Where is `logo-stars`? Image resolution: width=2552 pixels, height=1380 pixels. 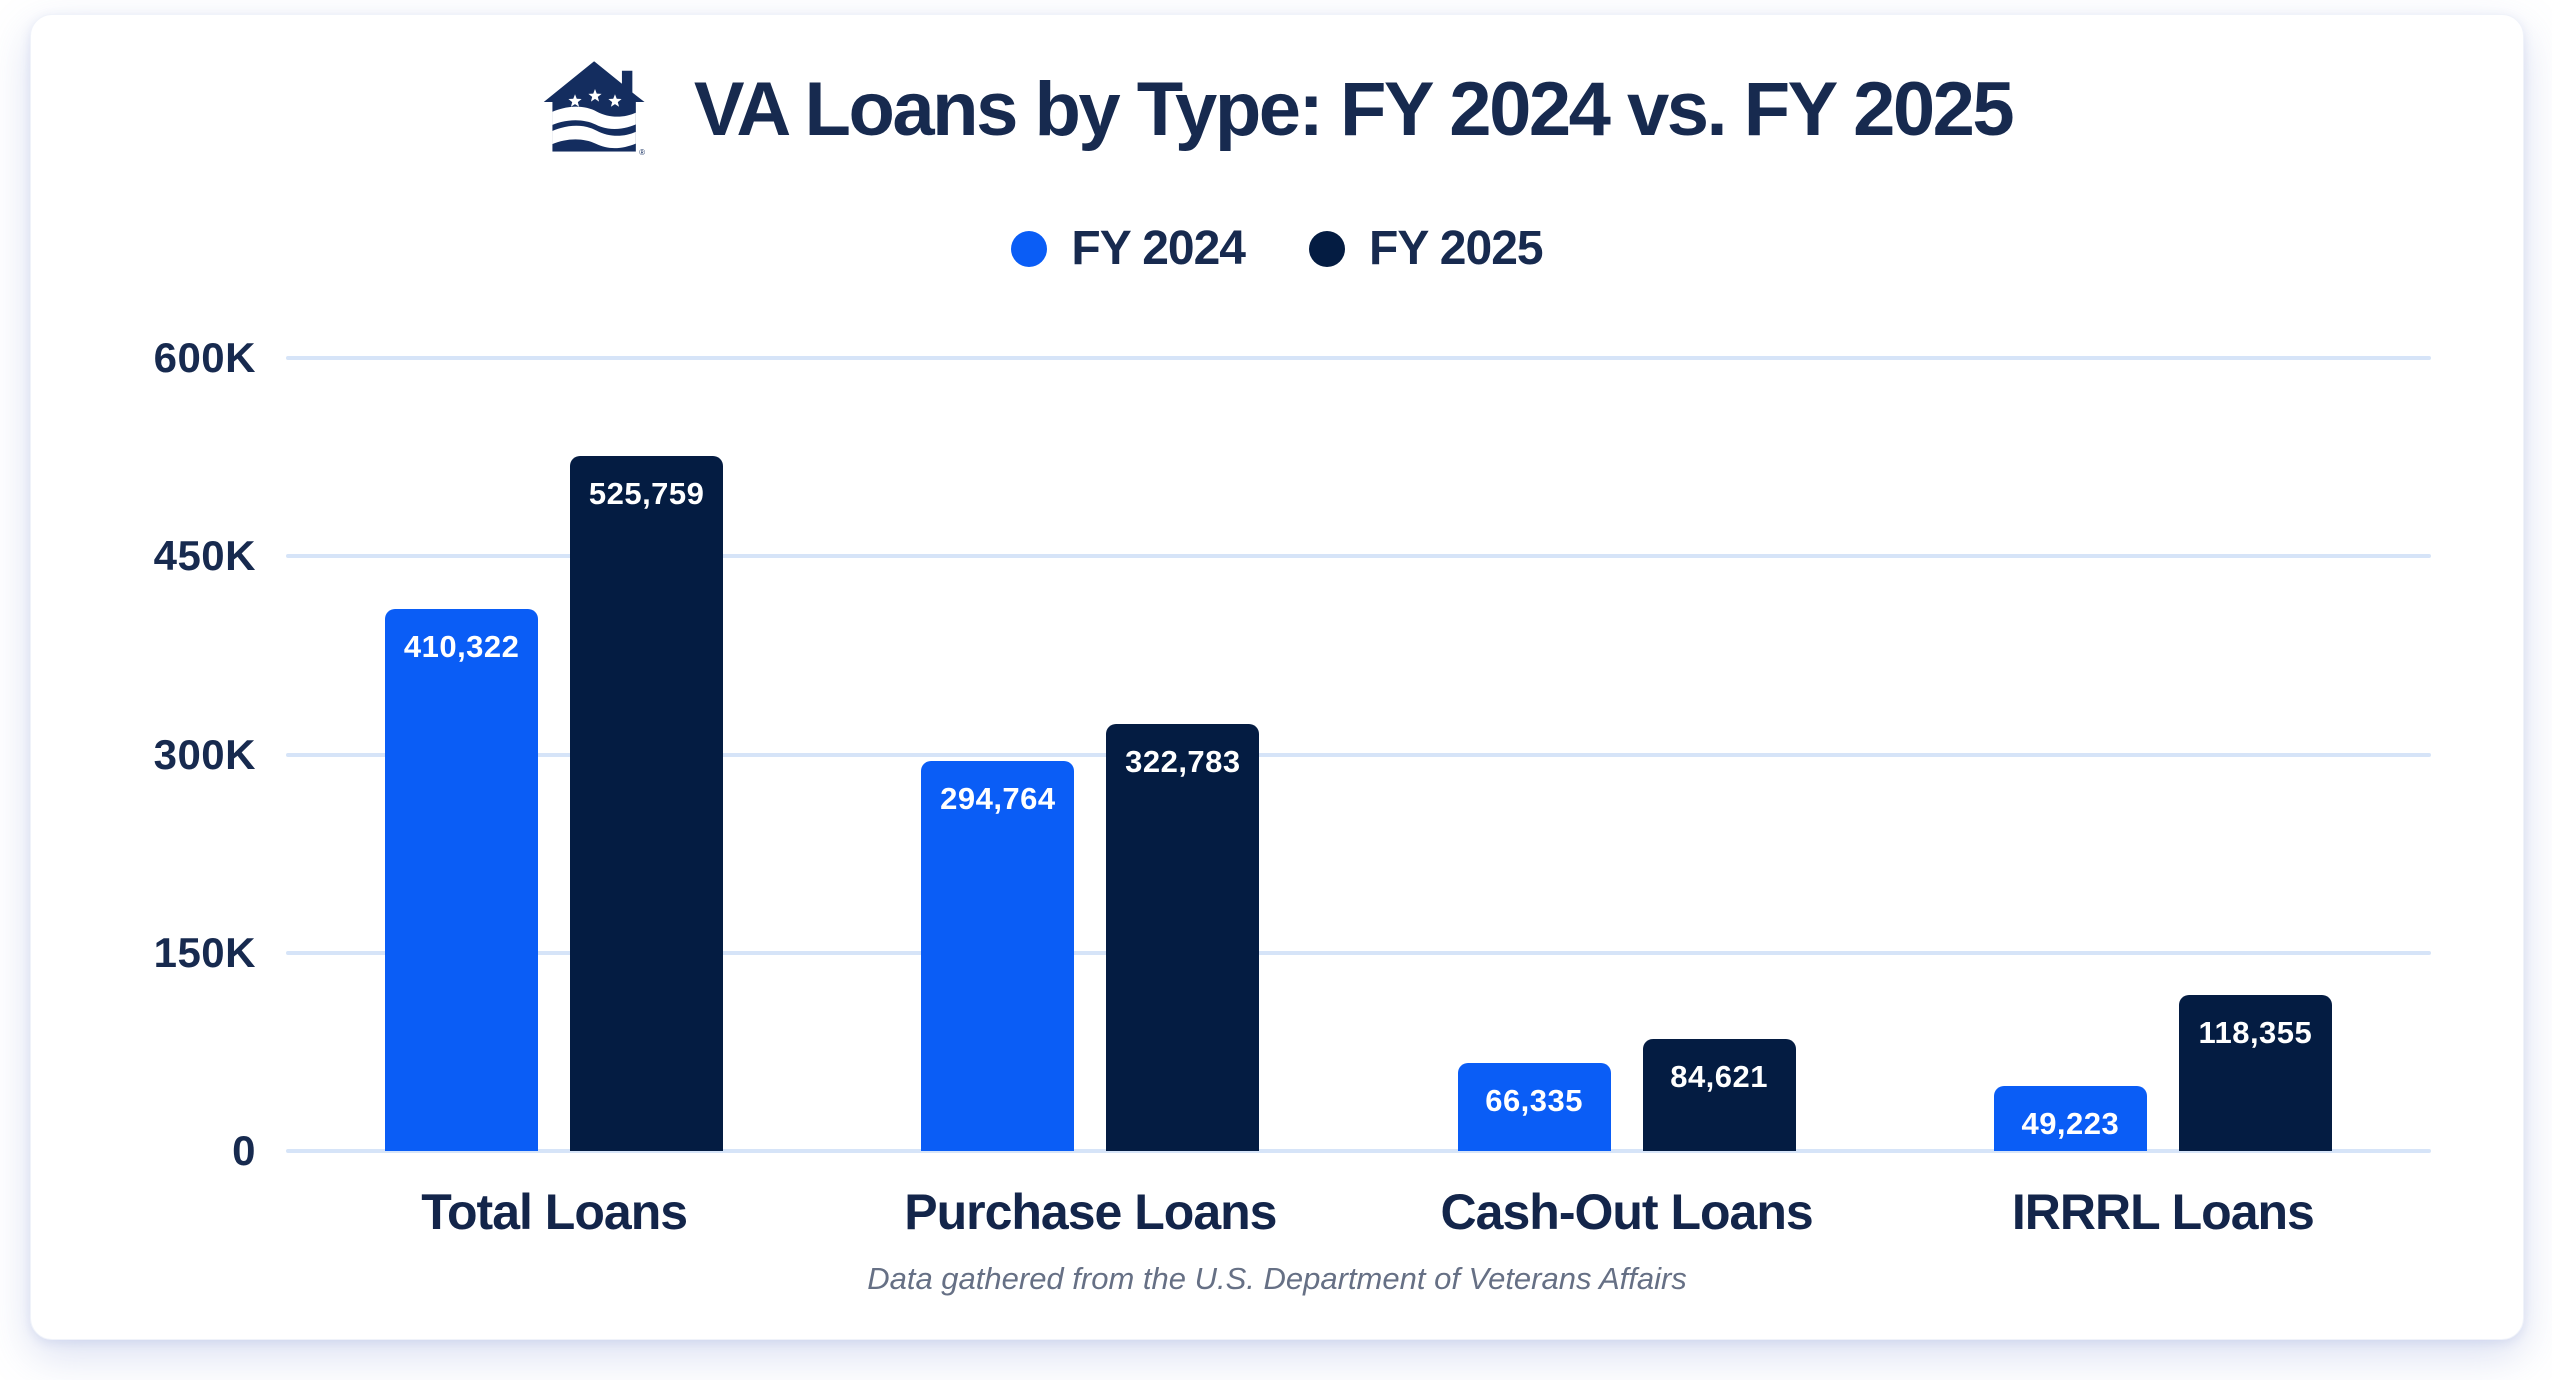
logo-stars is located at coordinates (595, 98).